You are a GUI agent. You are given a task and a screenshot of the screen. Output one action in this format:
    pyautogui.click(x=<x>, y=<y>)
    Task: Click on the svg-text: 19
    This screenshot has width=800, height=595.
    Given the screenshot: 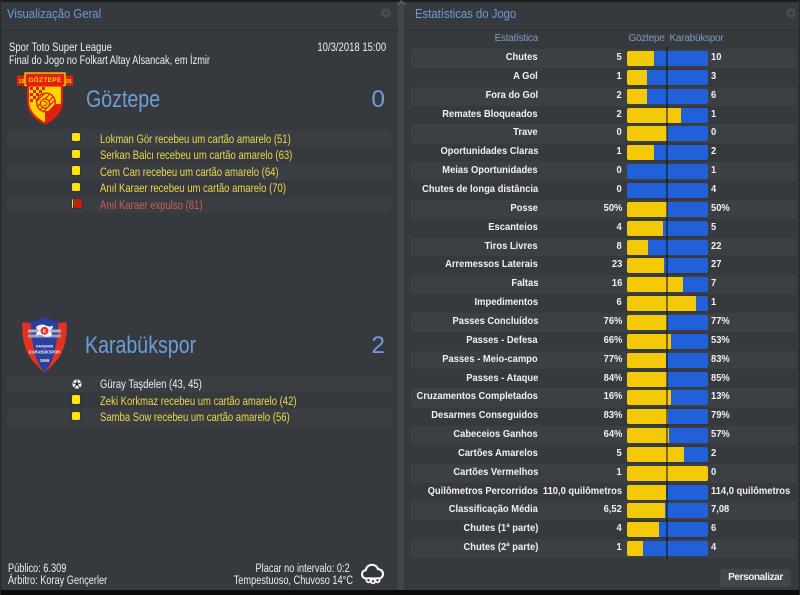 What is the action you would take?
    pyautogui.click(x=21, y=82)
    